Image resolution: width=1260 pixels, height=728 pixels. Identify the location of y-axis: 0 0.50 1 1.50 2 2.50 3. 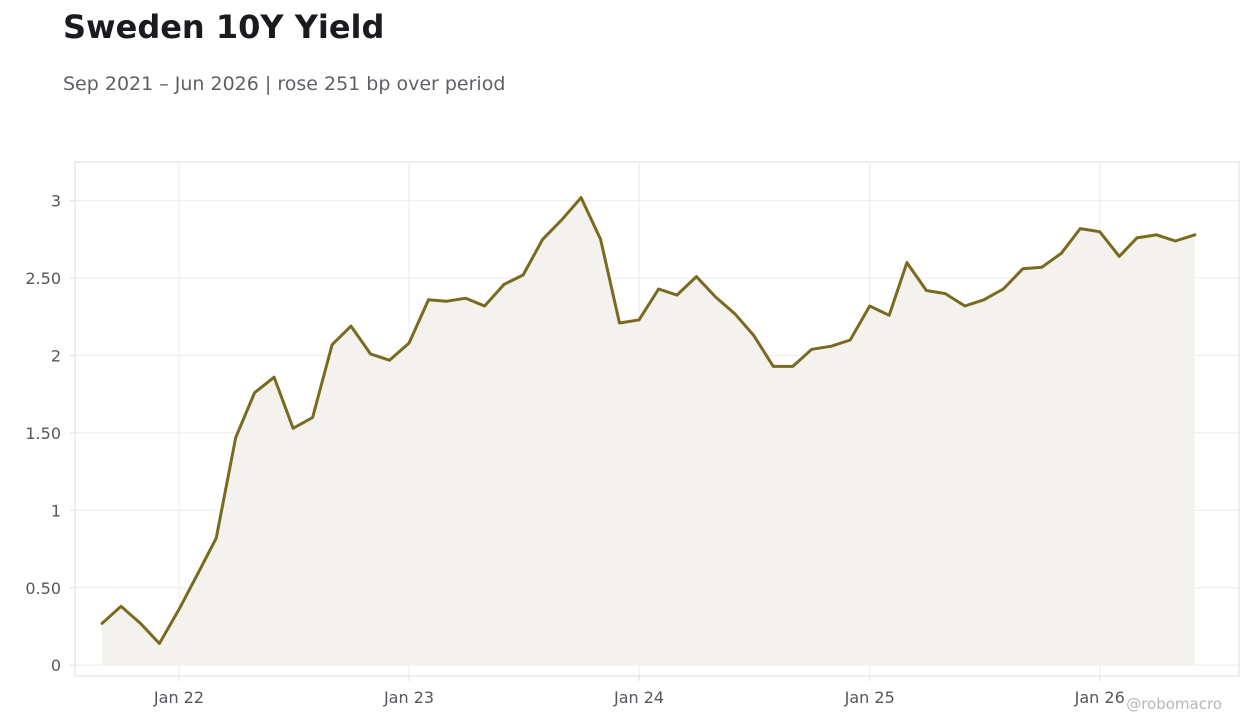
(50, 433).